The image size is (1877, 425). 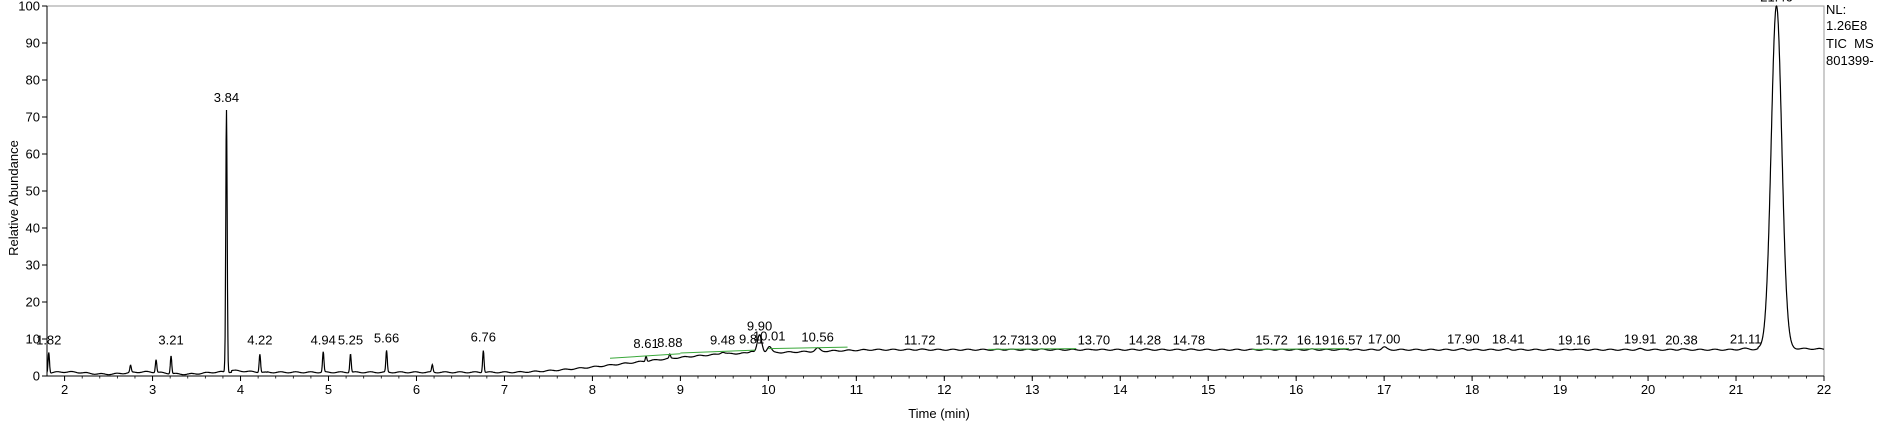 I want to click on peak-label: 21.46, so click(x=1776, y=2).